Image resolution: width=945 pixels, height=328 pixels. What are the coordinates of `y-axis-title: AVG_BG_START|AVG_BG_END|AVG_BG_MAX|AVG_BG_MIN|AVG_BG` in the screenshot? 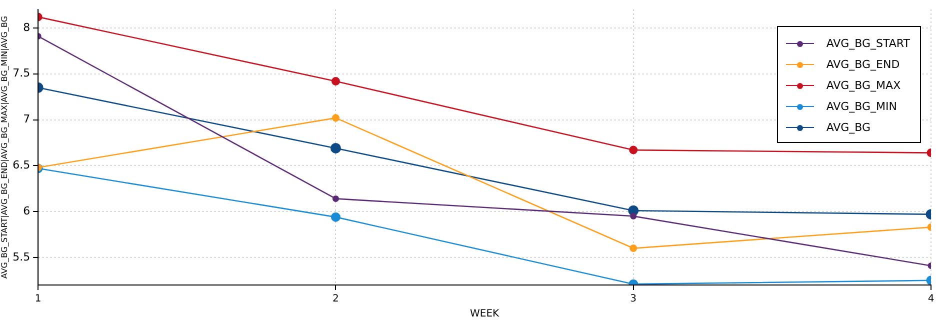 It's located at (4, 147).